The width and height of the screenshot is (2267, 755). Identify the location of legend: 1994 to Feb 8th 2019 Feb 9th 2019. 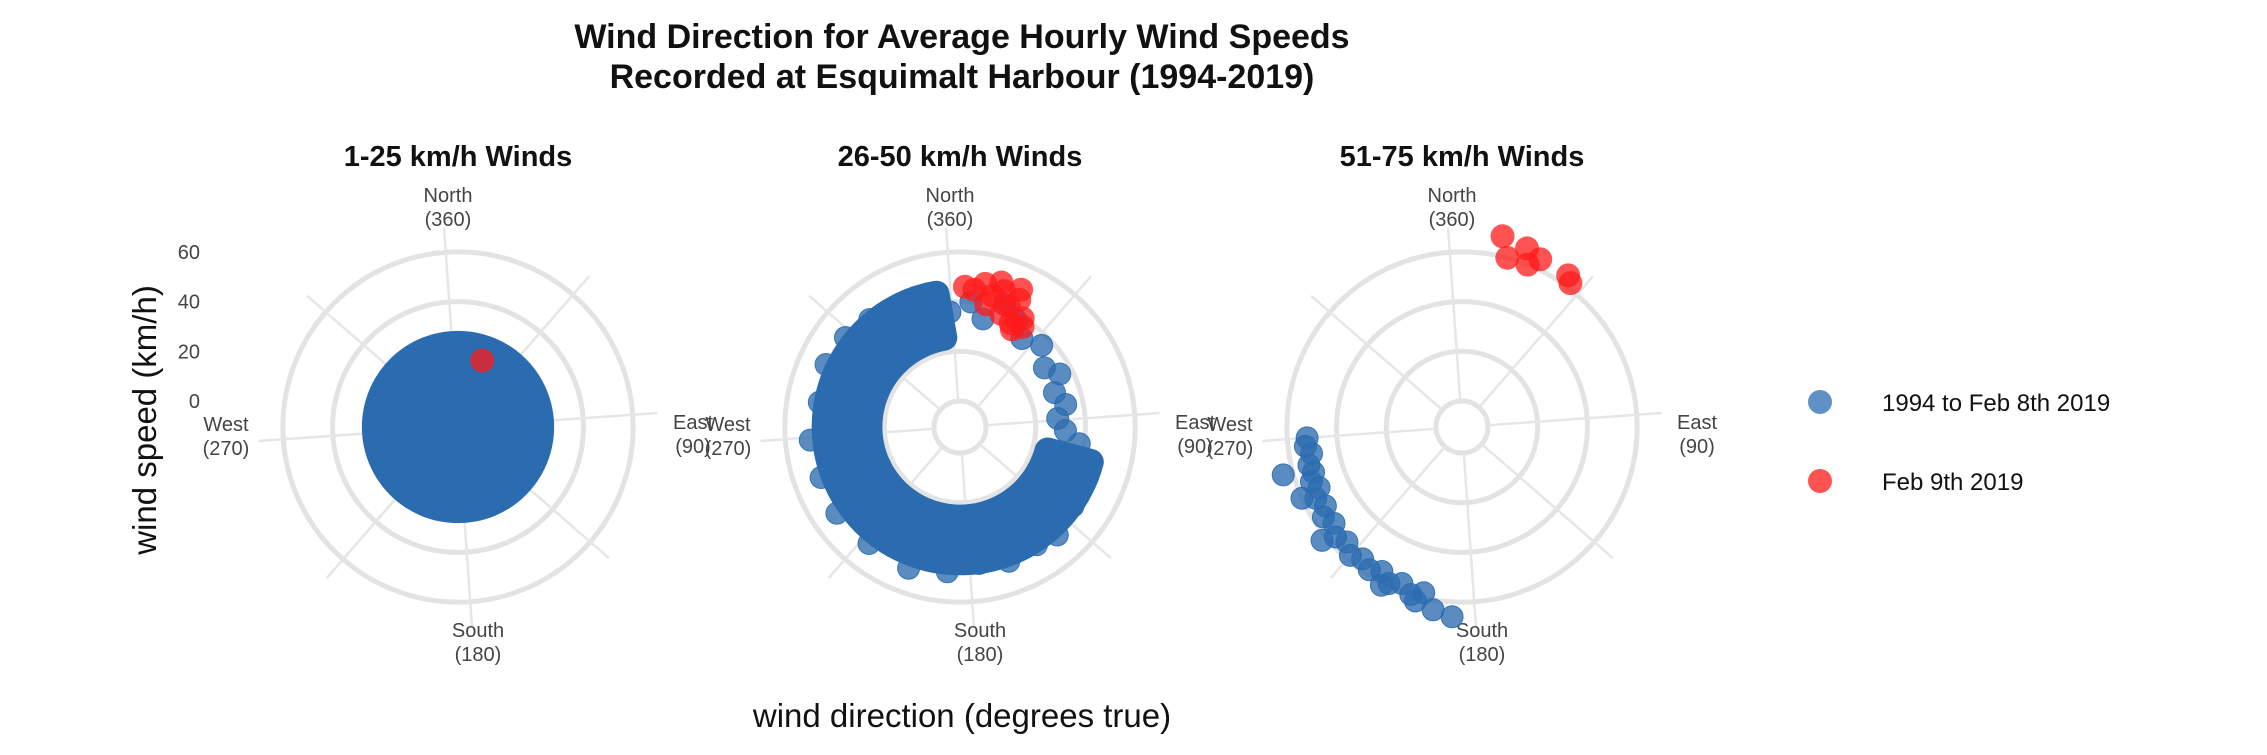
(1959, 443).